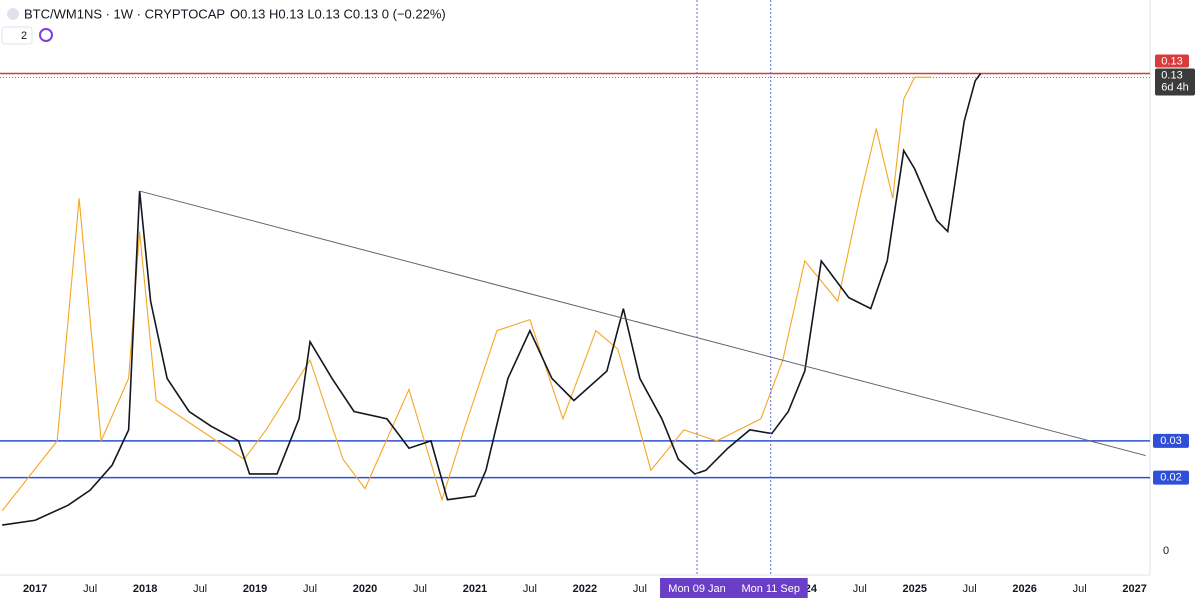  What do you see at coordinates (1175, 87) in the screenshot?
I see `countdown: 6d 4h` at bounding box center [1175, 87].